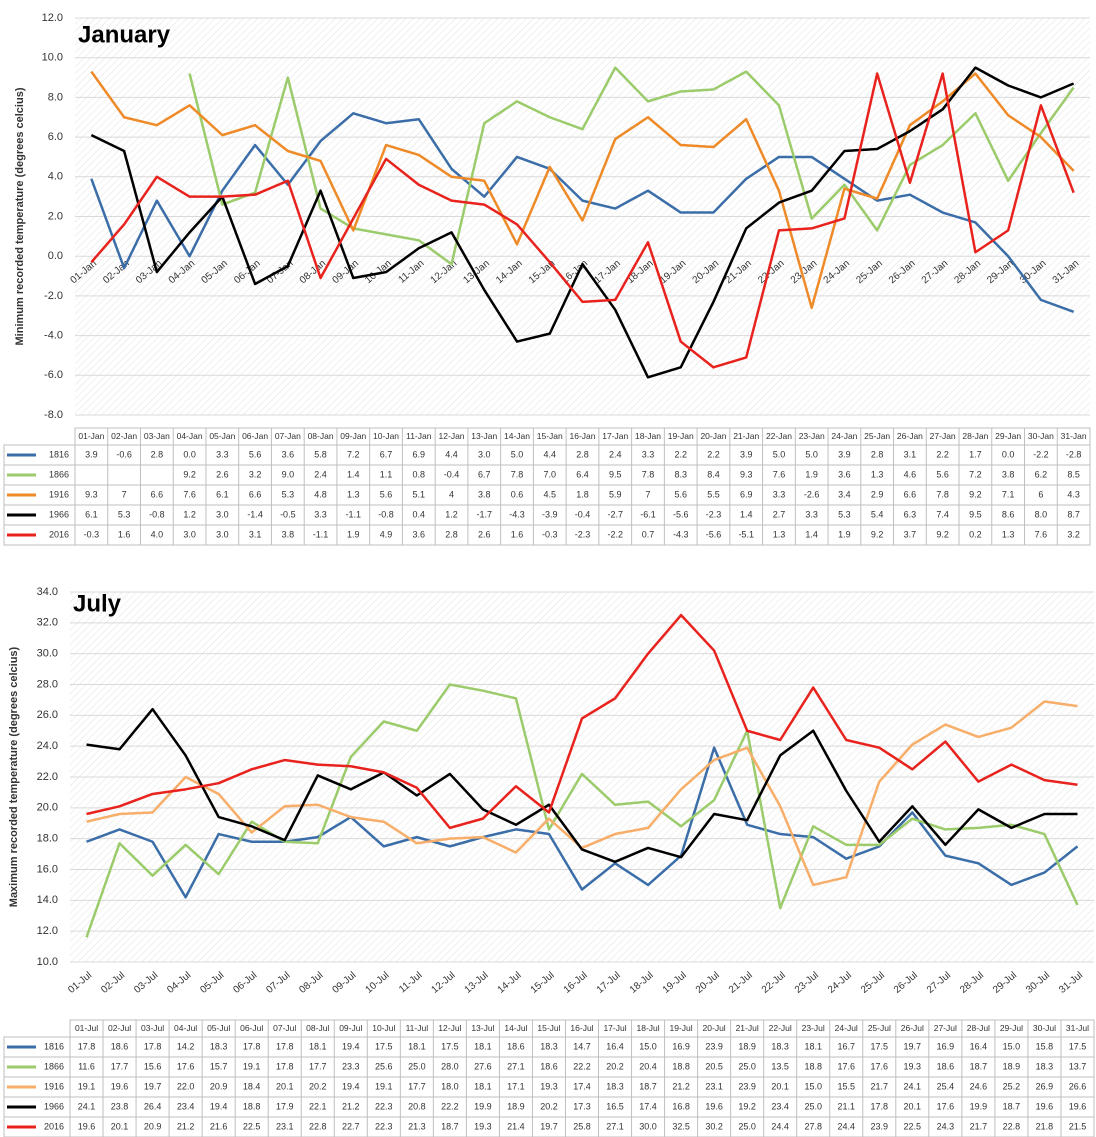 The height and width of the screenshot is (1137, 1096). Describe the element at coordinates (942, 474) in the screenshot. I see `table-cell: 5.6` at that location.